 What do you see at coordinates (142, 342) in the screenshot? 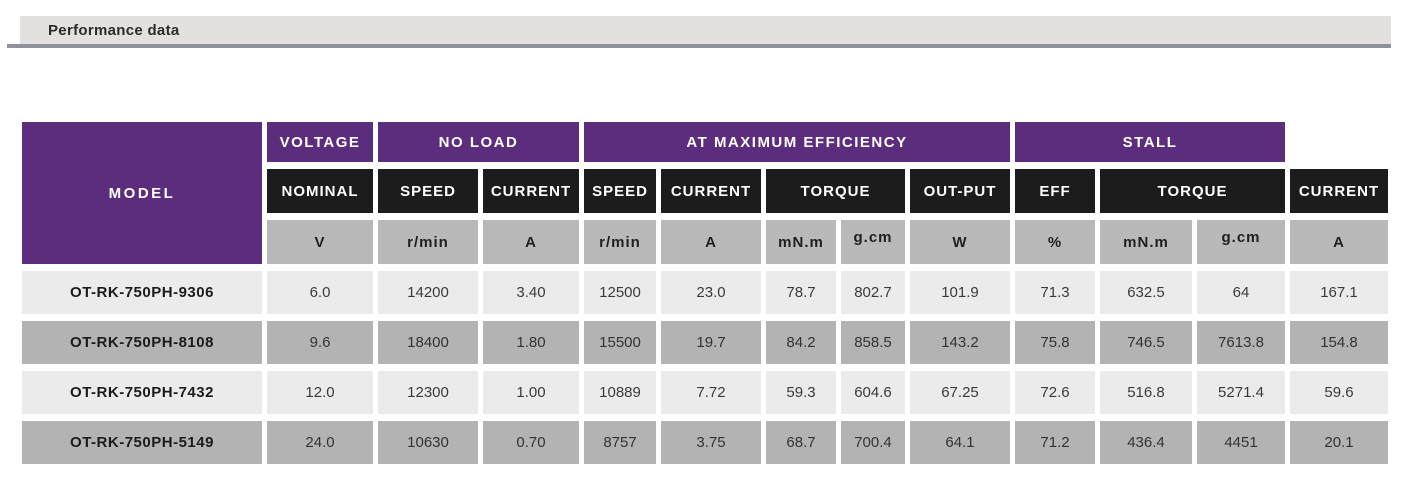
I see `model-name: OT-RK-750PH-8108` at bounding box center [142, 342].